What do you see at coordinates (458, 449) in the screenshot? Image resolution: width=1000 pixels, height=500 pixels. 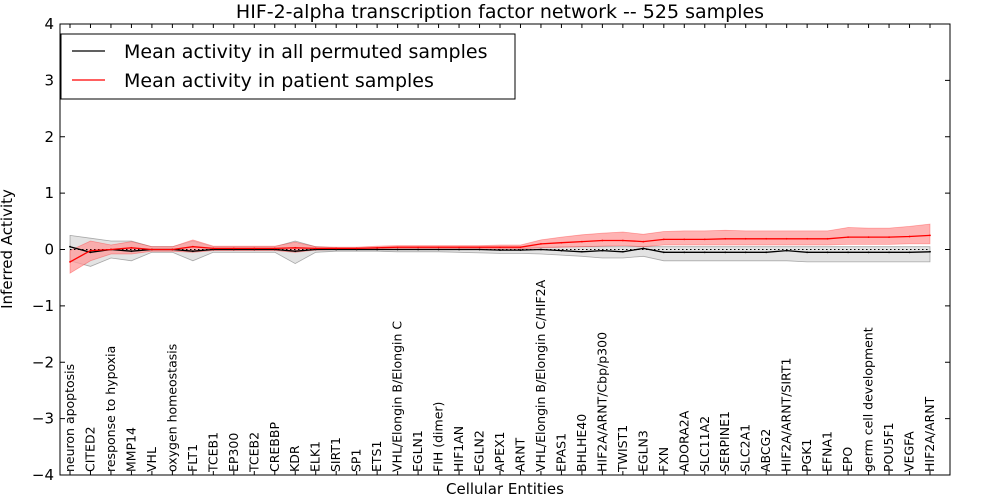 I see `x-category-label: HIF1AN` at bounding box center [458, 449].